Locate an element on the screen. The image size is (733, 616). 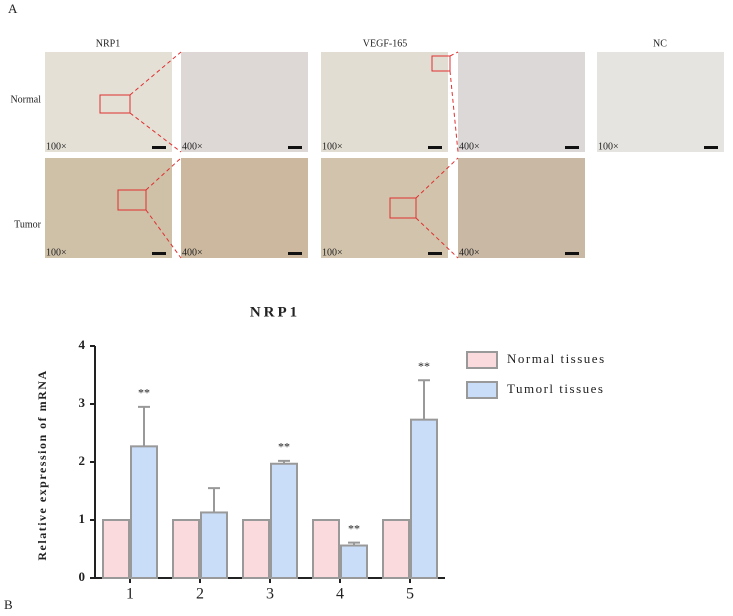
legend-label: Tumorl tissues is located at coordinates (555, 388).